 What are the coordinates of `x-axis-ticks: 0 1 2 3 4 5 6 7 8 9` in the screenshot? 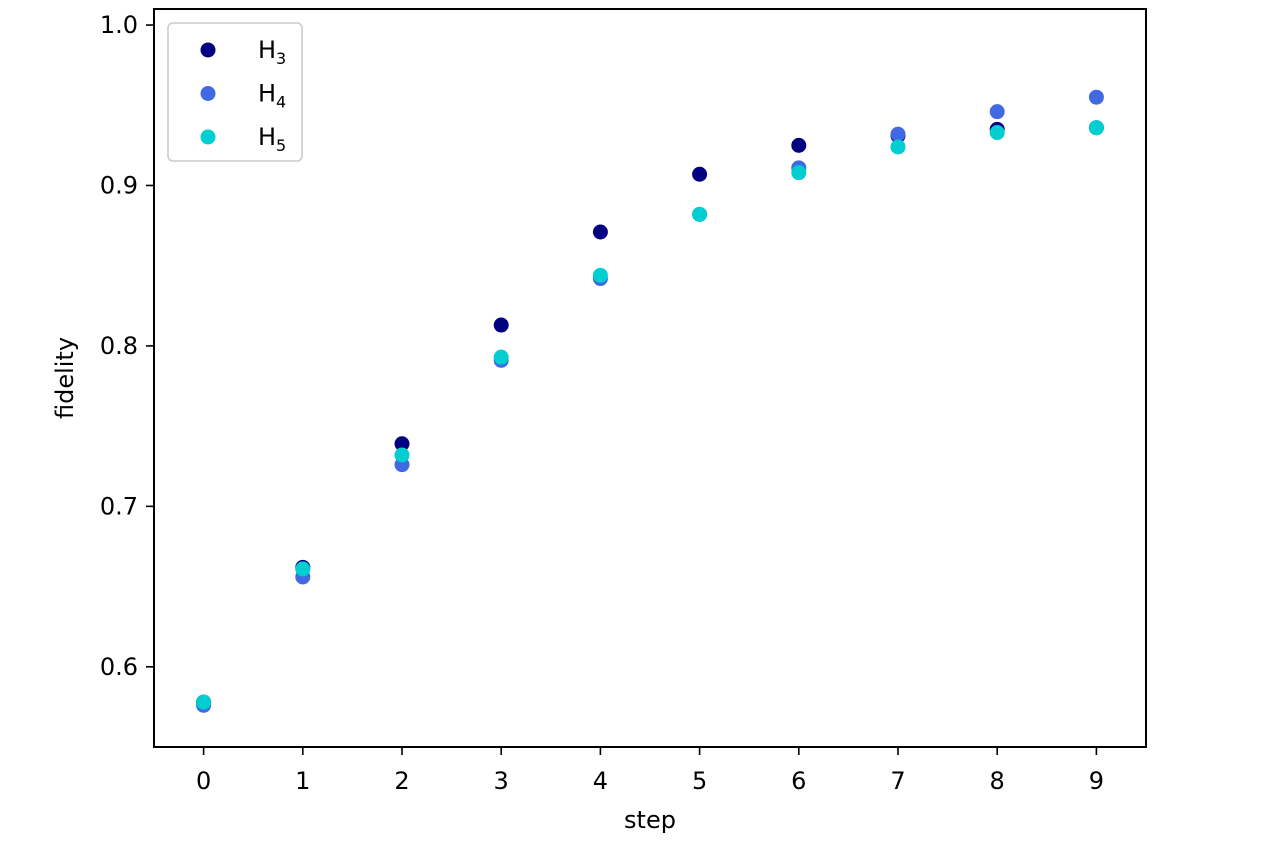 It's located at (650, 771).